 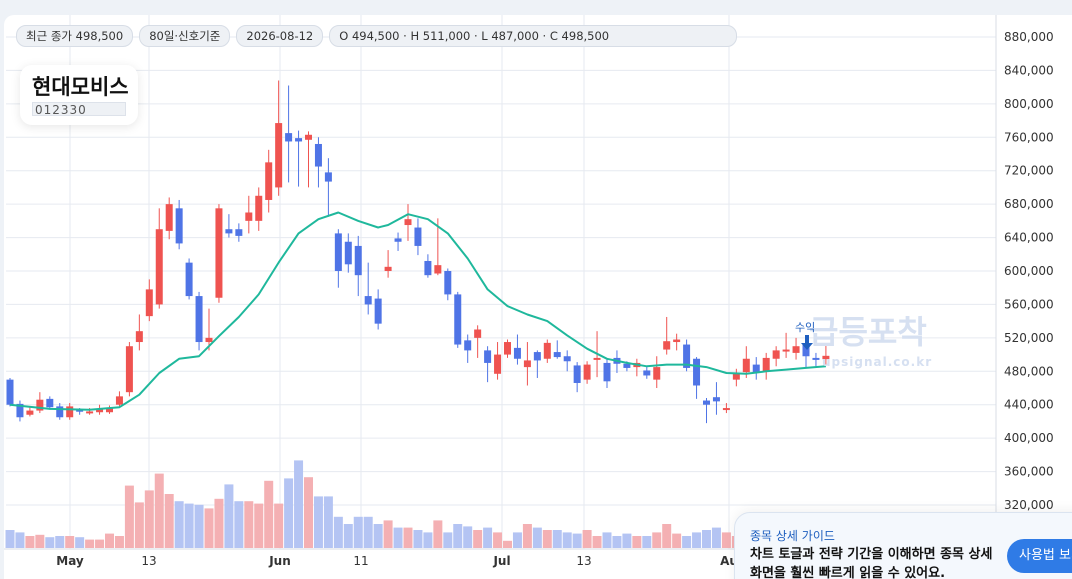 I want to click on guide-title: 종목 상세 가이드, so click(x=792, y=536).